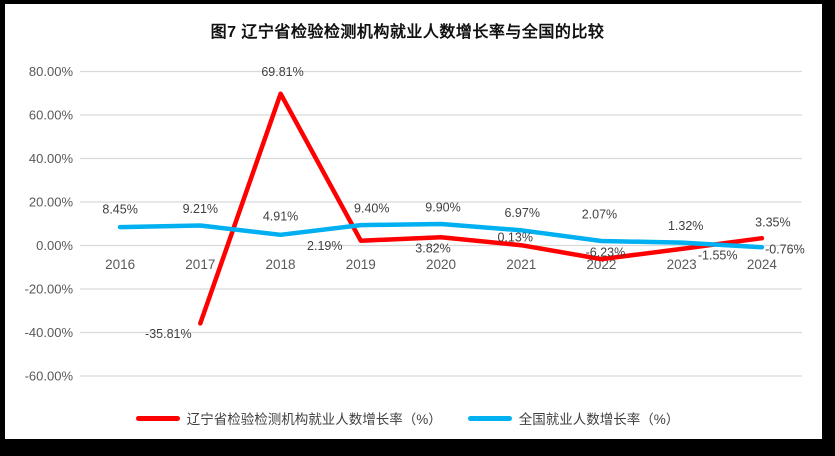  I want to click on data-label: 9.40%, so click(371, 209).